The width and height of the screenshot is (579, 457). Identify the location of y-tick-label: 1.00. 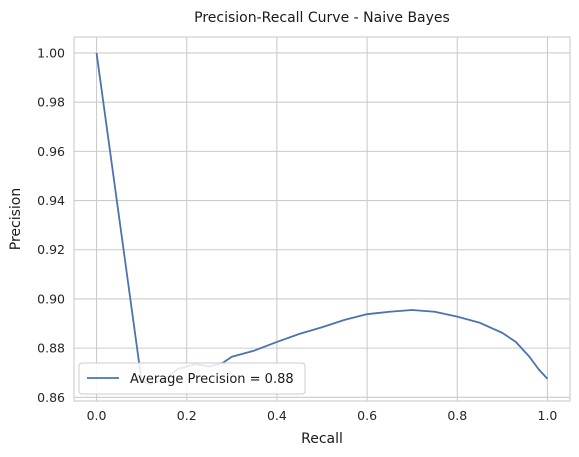
(51, 52).